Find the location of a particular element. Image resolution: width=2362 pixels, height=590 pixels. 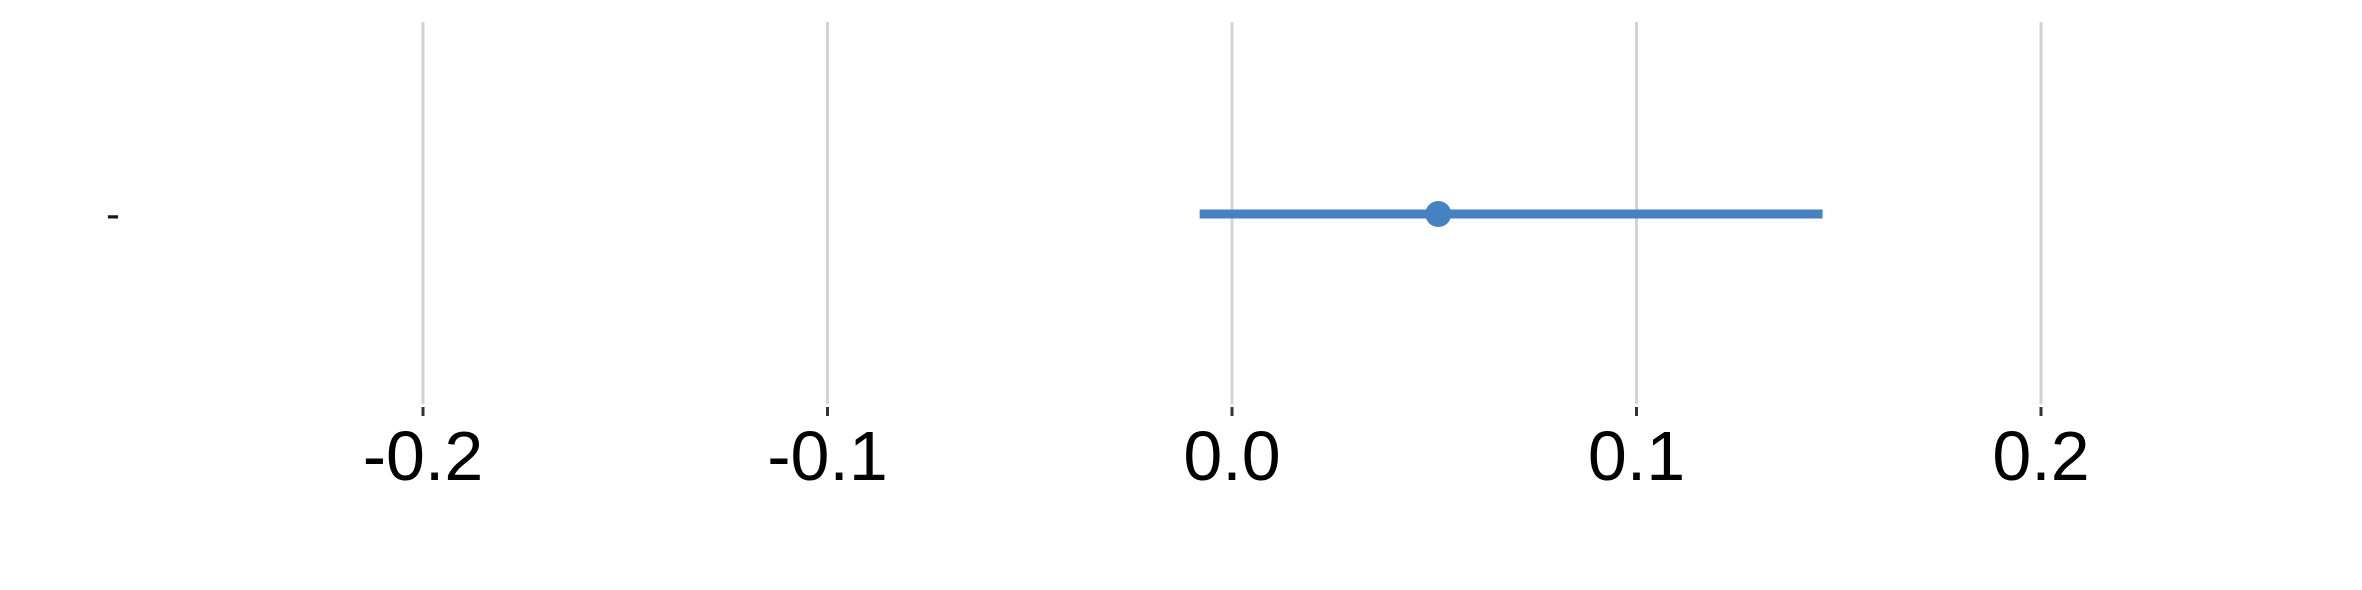

x-tick-label: -0.1 is located at coordinates (827, 456).